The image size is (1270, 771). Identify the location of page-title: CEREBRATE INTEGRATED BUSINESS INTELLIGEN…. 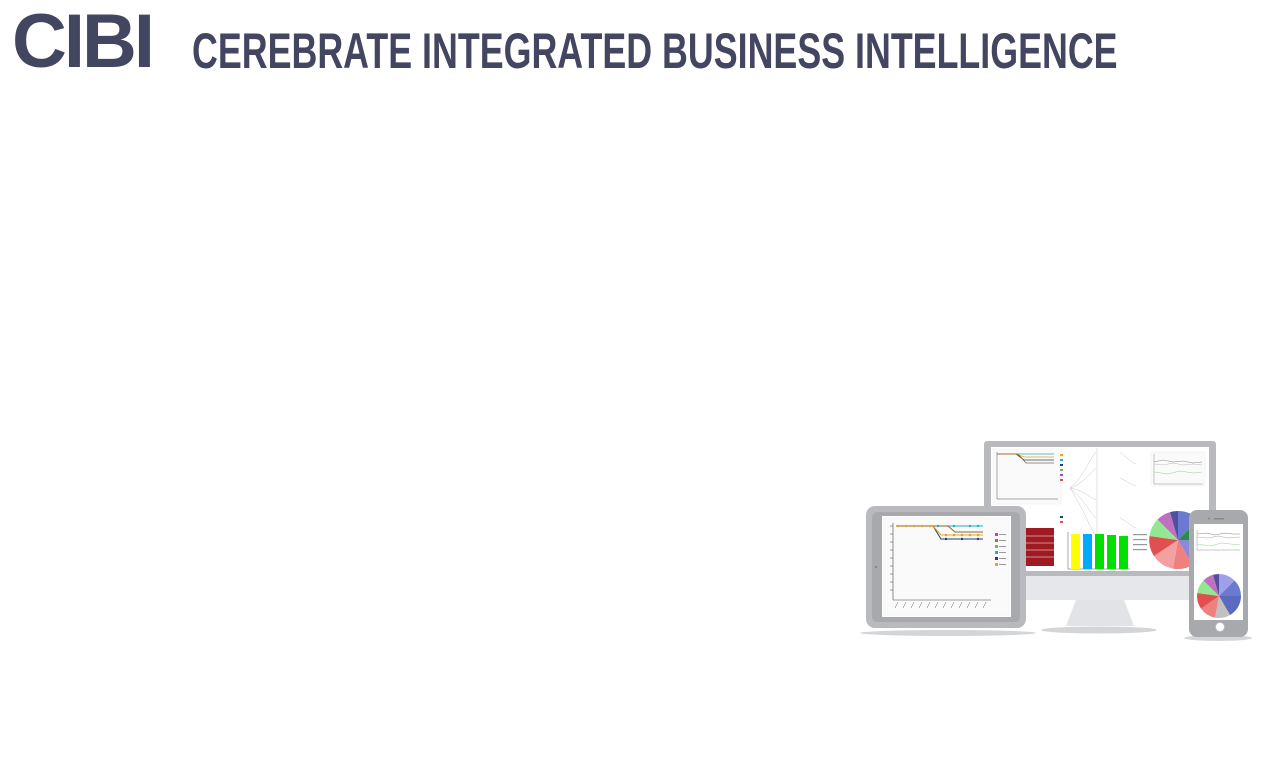
(655, 51).